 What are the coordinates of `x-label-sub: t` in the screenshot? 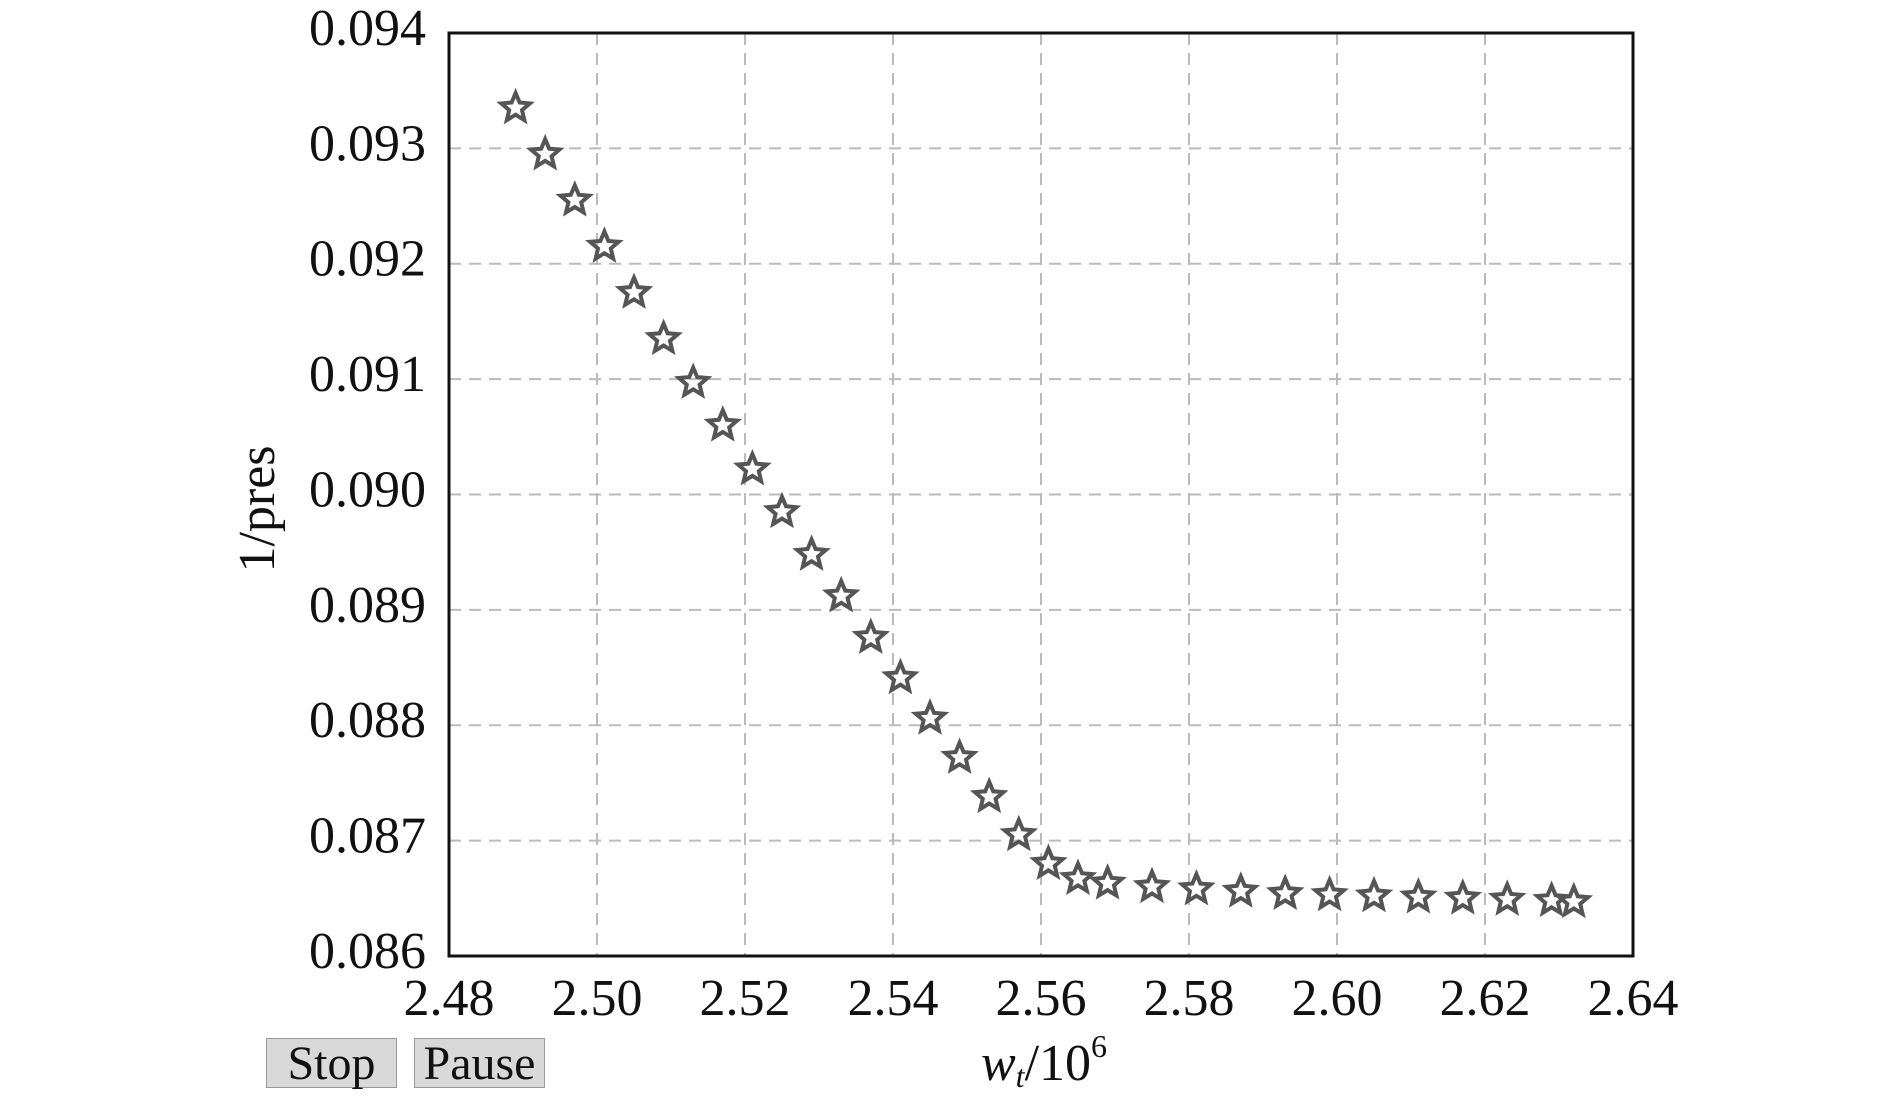 It's located at (1021, 1076).